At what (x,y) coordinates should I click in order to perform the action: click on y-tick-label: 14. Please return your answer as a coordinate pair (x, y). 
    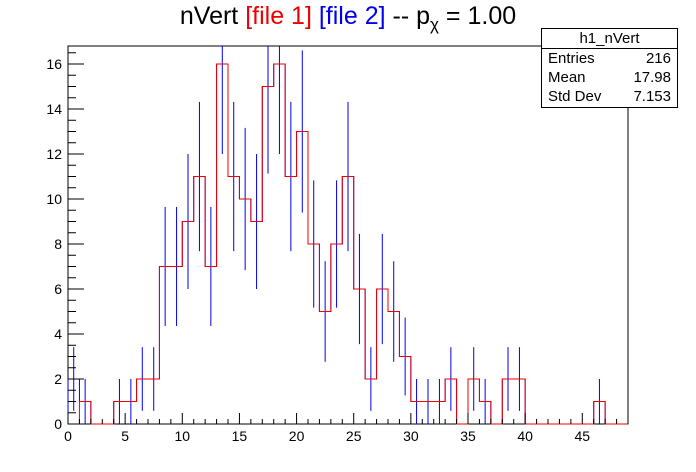
    Looking at the image, I should click on (54, 109).